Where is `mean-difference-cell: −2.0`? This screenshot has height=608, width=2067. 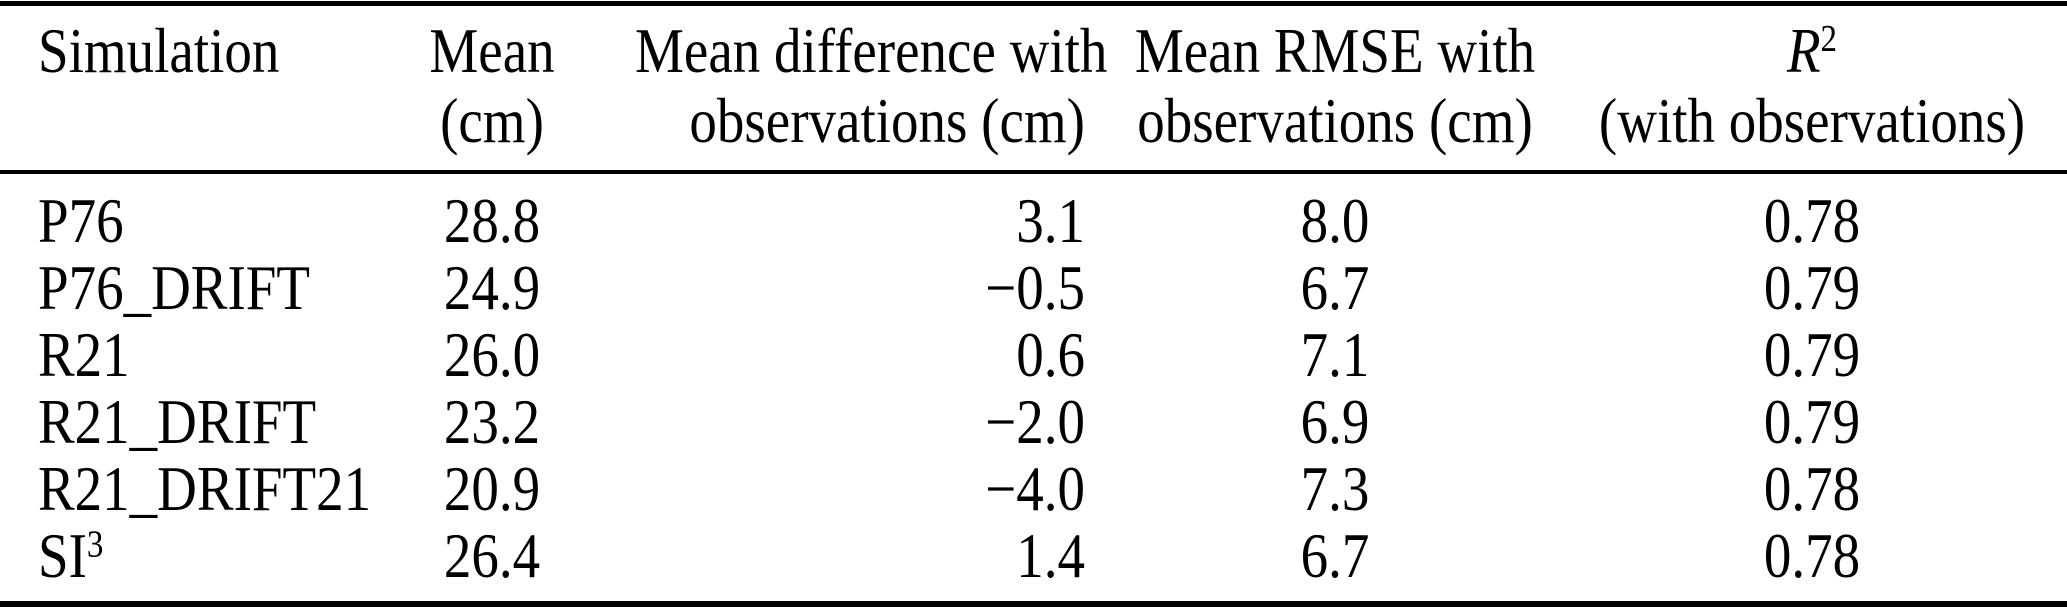
mean-difference-cell: −2.0 is located at coordinates (1035, 421).